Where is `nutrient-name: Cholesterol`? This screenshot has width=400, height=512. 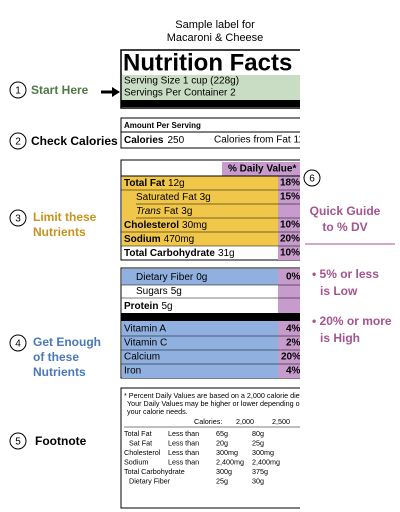
nutrient-name: Cholesterol is located at coordinates (151, 225).